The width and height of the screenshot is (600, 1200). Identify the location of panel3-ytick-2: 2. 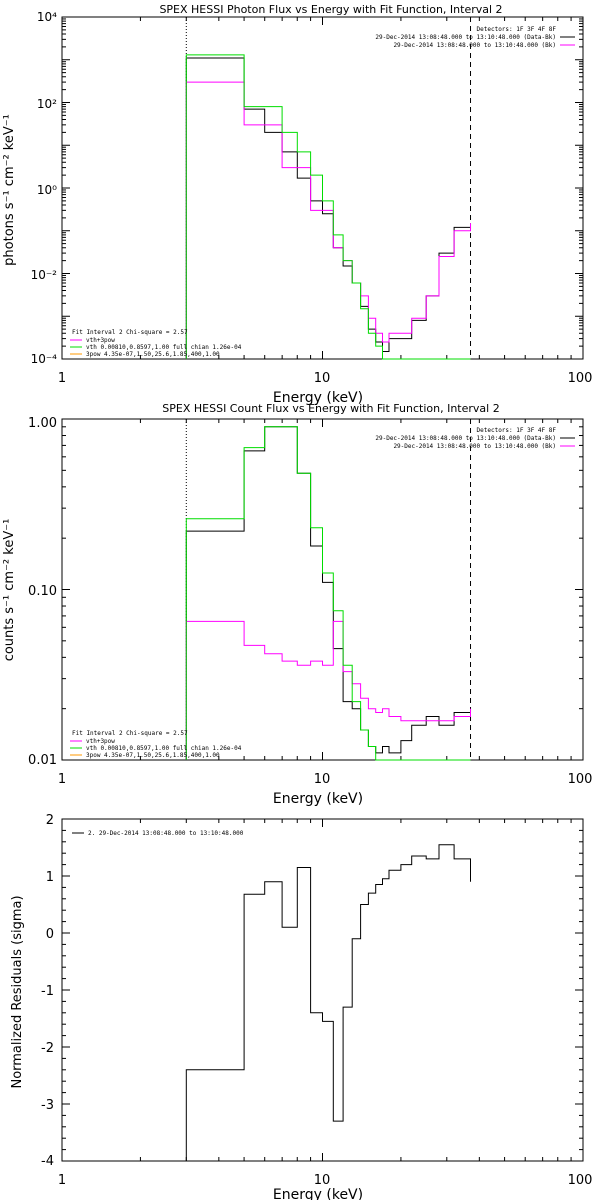
(50, 820).